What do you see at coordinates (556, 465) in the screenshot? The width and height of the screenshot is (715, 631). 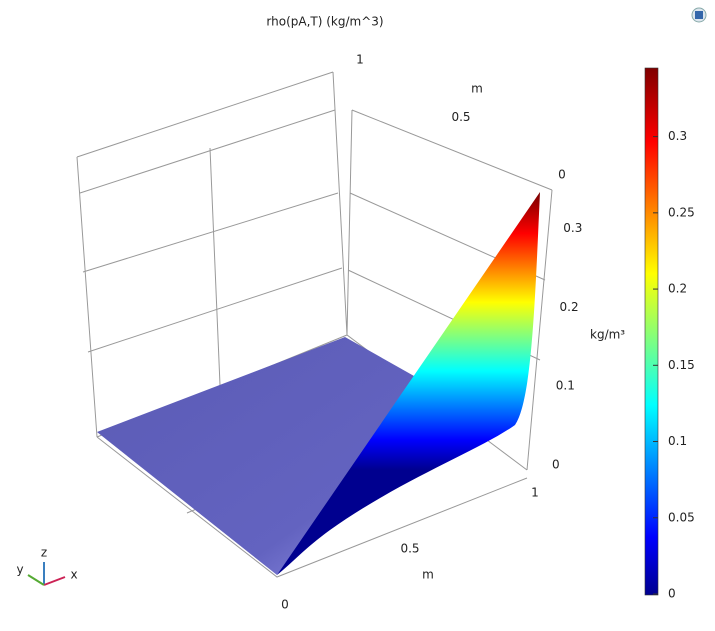 I see `z-tick-label: 0` at bounding box center [556, 465].